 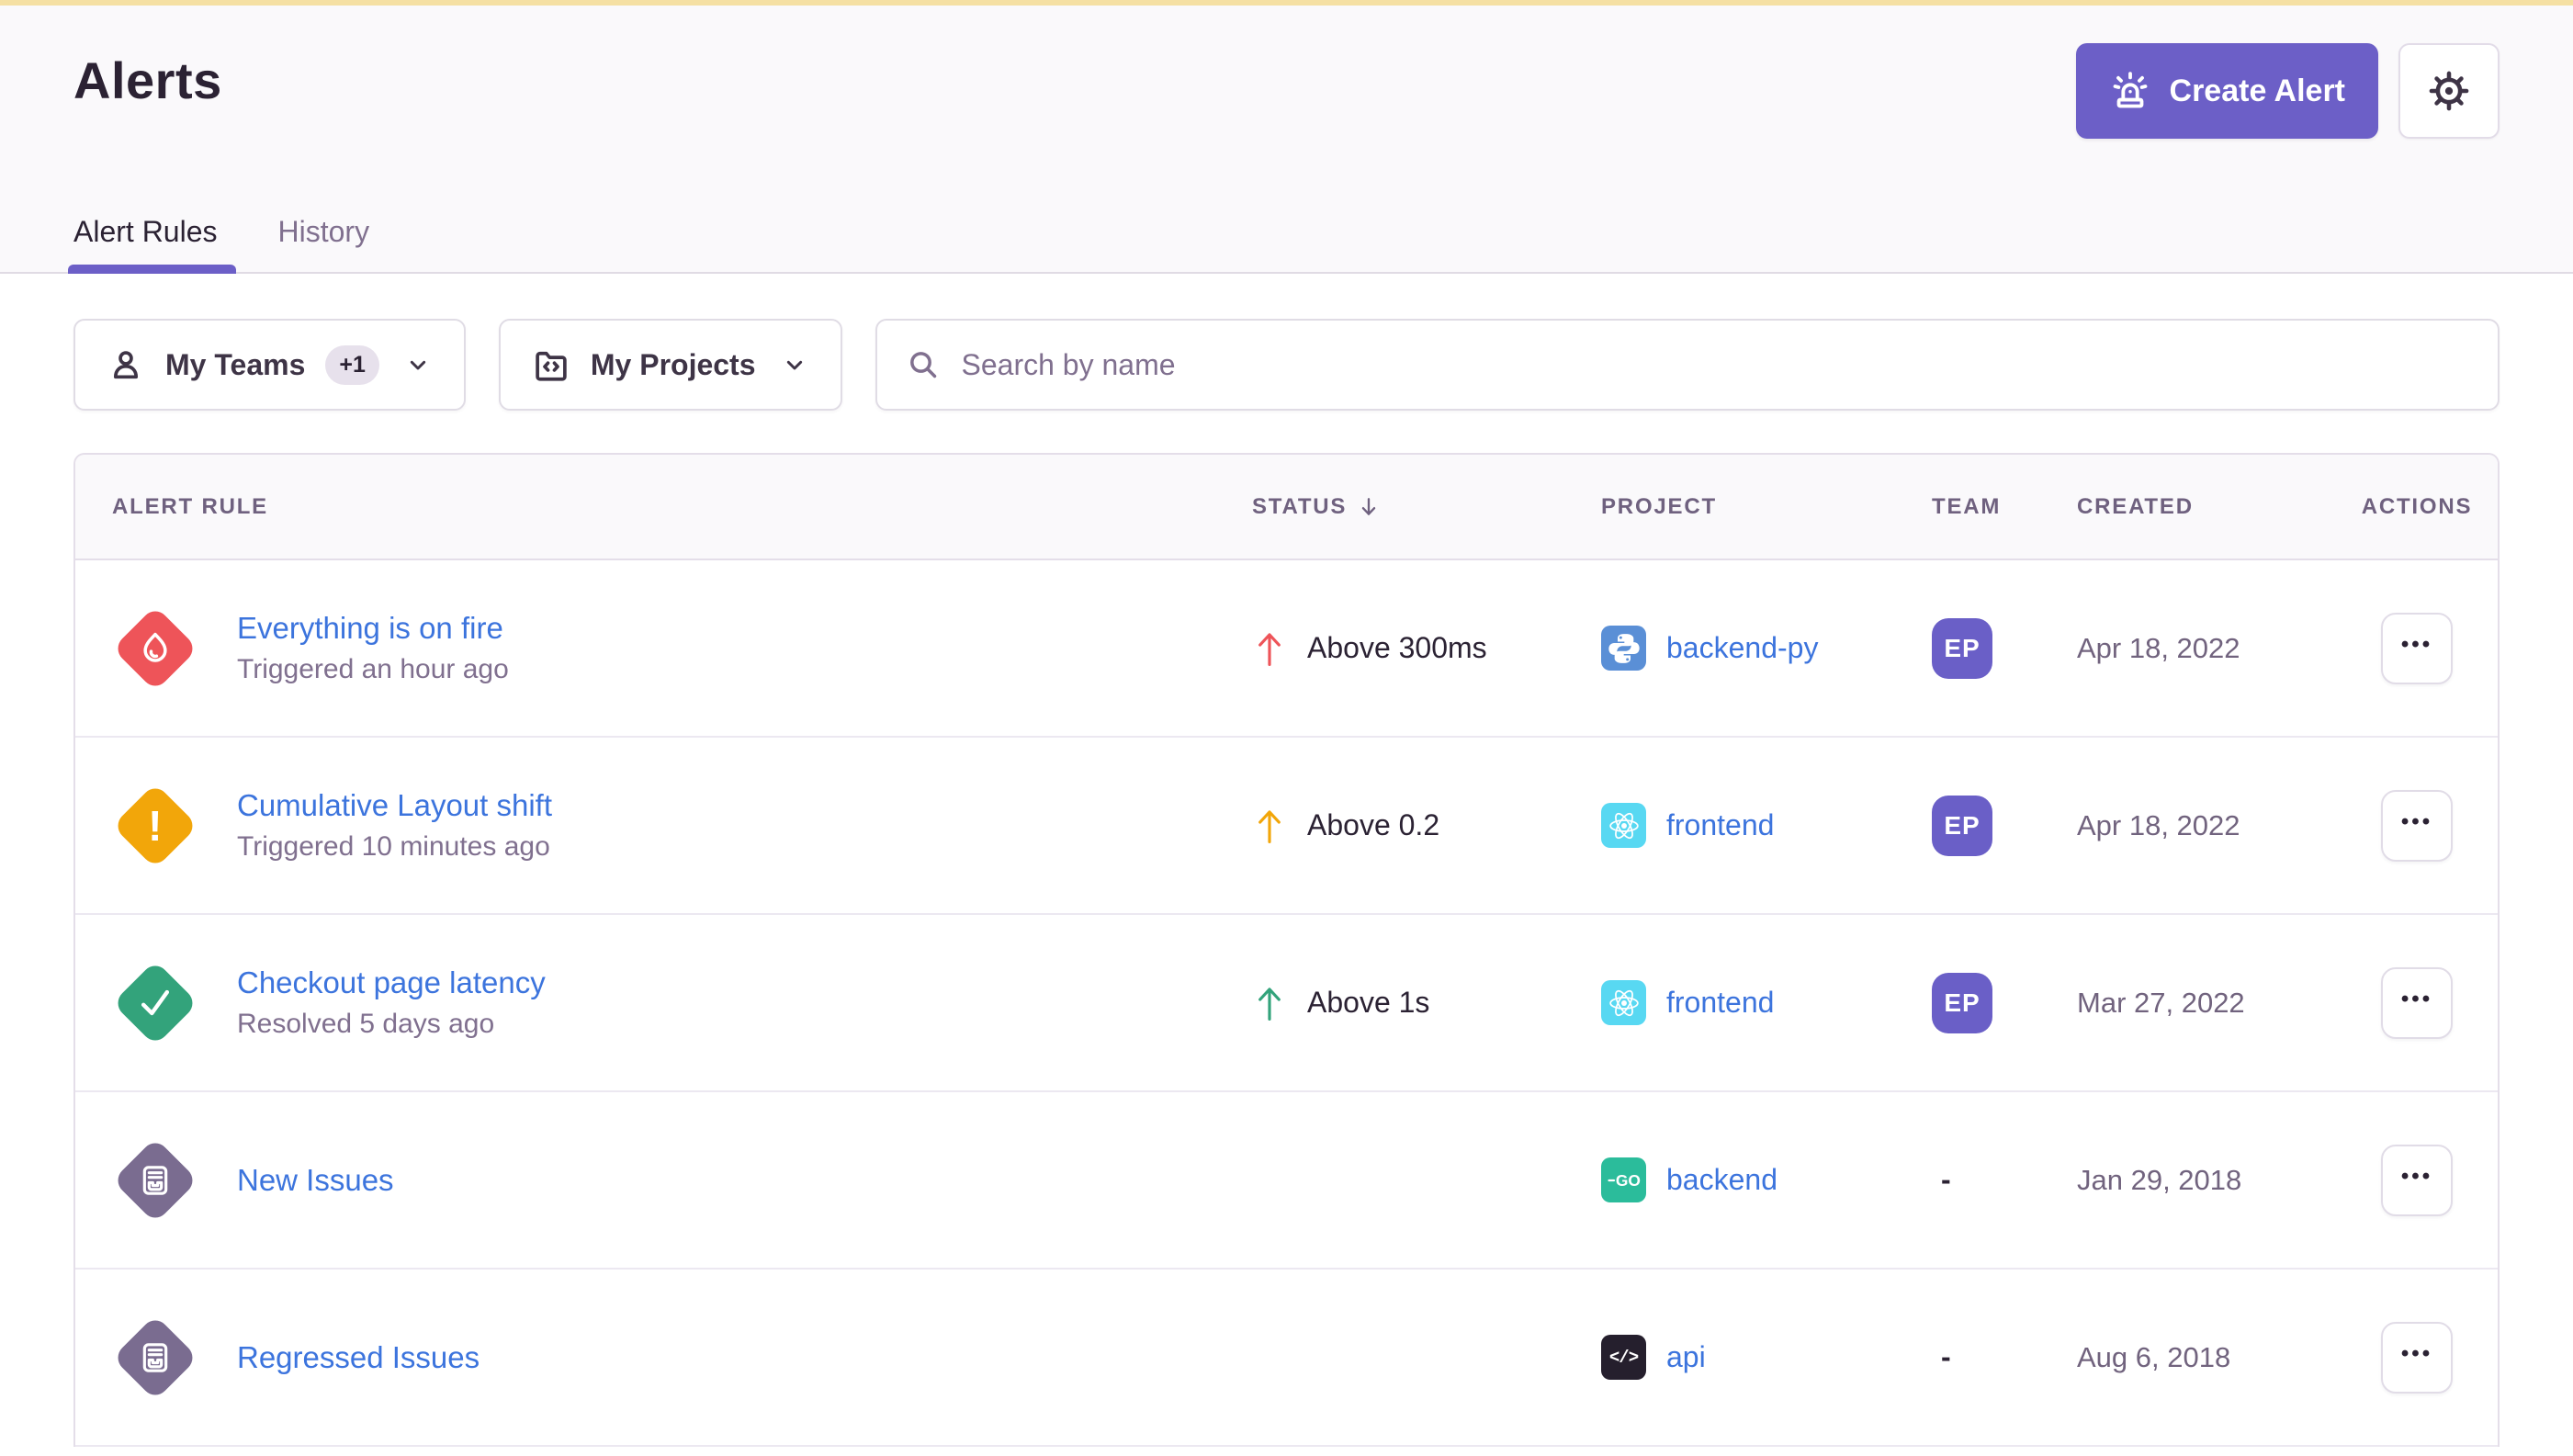 I want to click on create-alert-button: Create Alert, so click(x=2226, y=91).